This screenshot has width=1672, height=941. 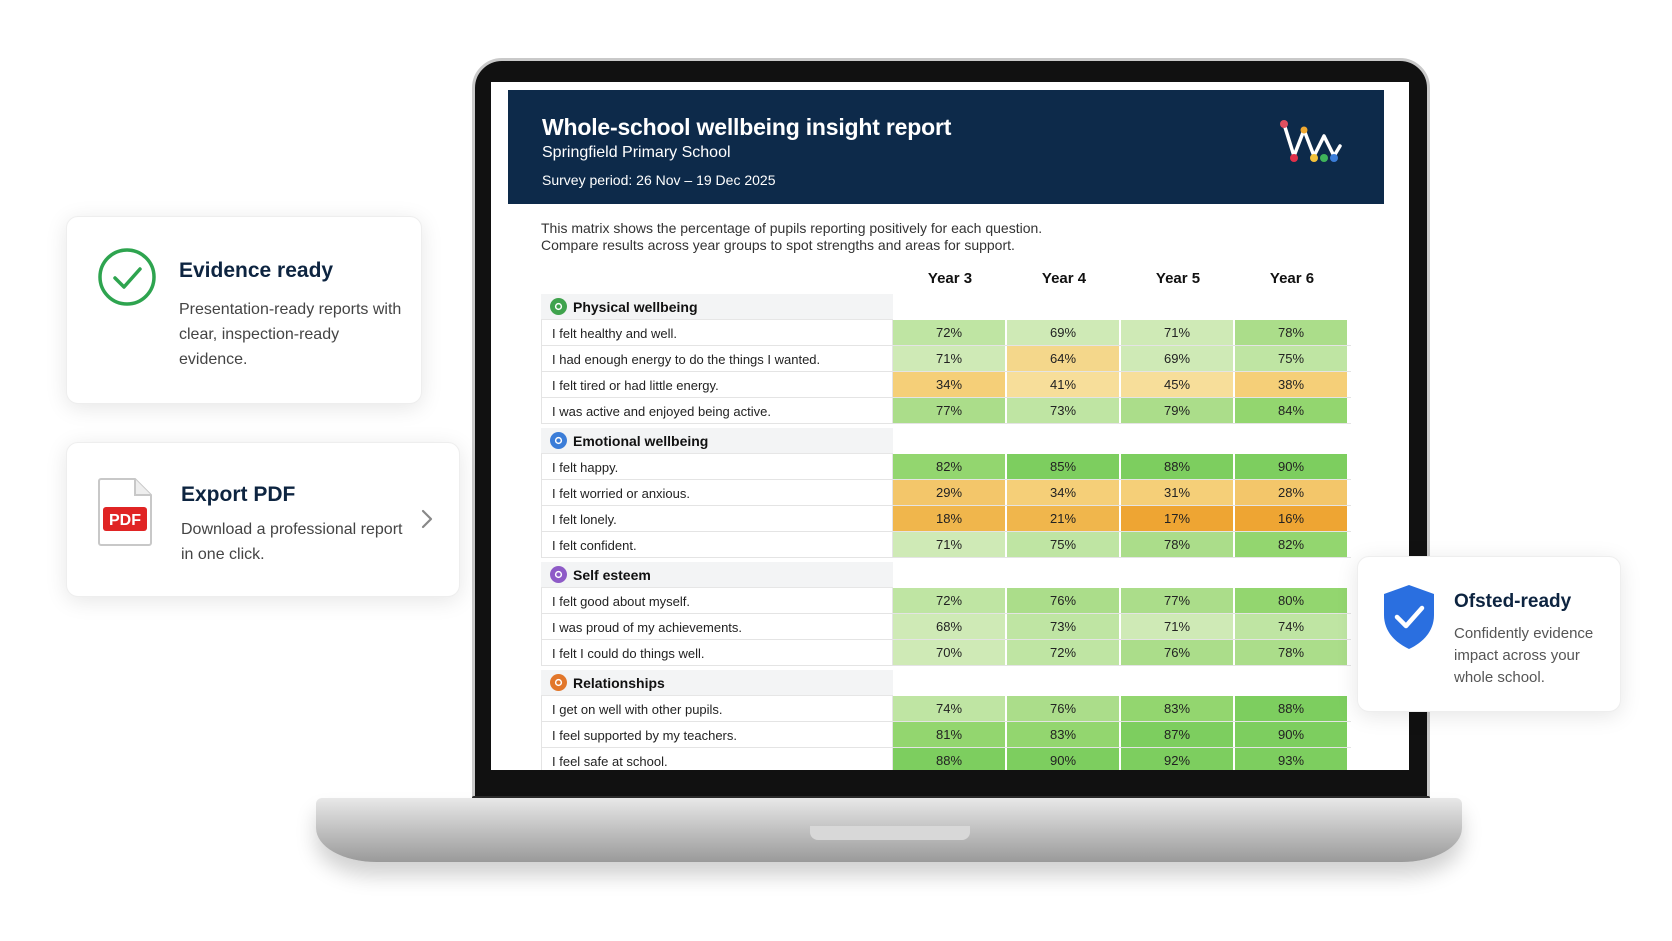 I want to click on question-label: I felt good about myself., so click(x=717, y=601).